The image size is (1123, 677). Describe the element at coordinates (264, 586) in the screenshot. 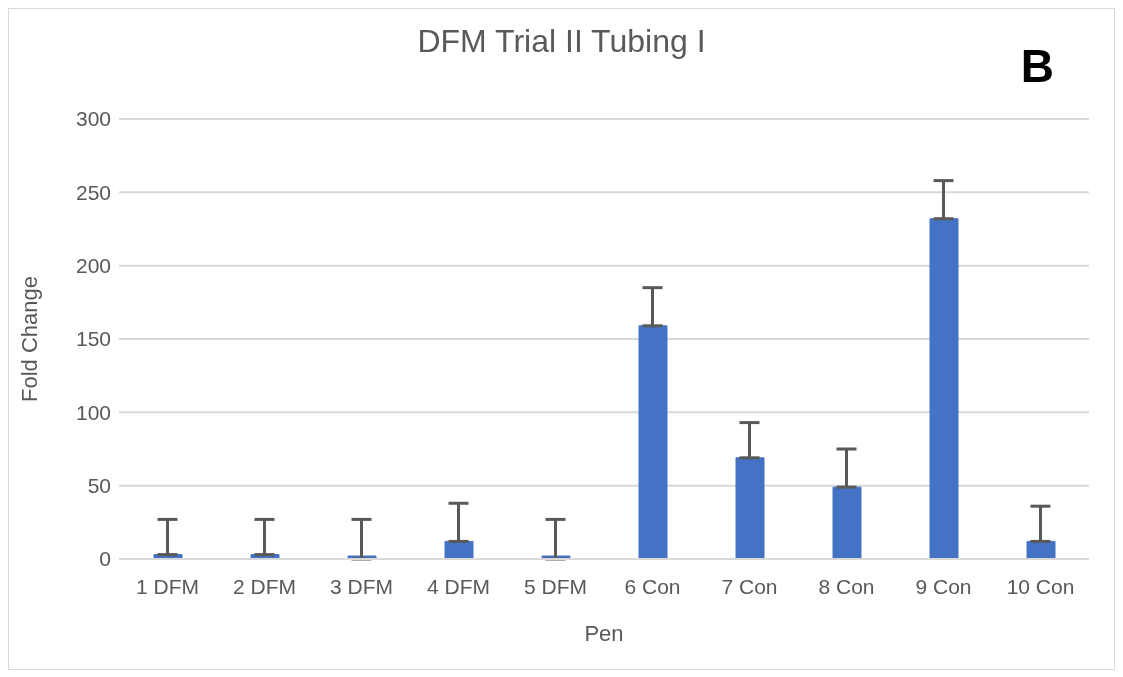

I see `x-tick-label: 2 DFM` at that location.